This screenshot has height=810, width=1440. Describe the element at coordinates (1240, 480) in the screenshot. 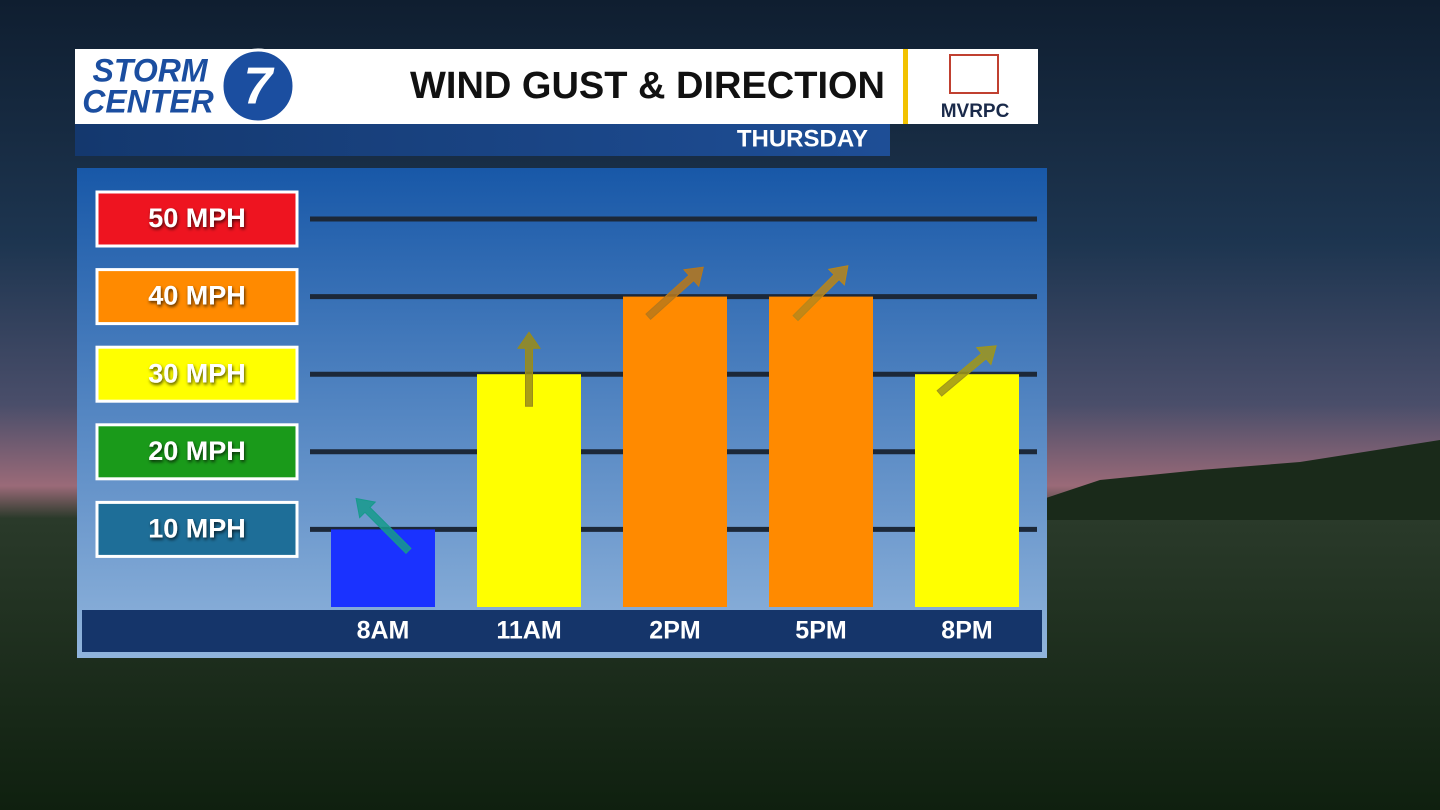

I see `tree-line` at that location.